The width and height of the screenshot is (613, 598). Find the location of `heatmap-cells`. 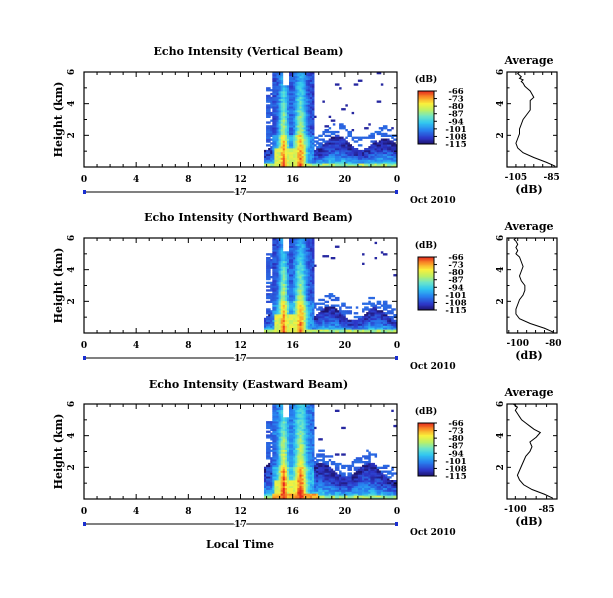

heatmap-cells is located at coordinates (330, 452).